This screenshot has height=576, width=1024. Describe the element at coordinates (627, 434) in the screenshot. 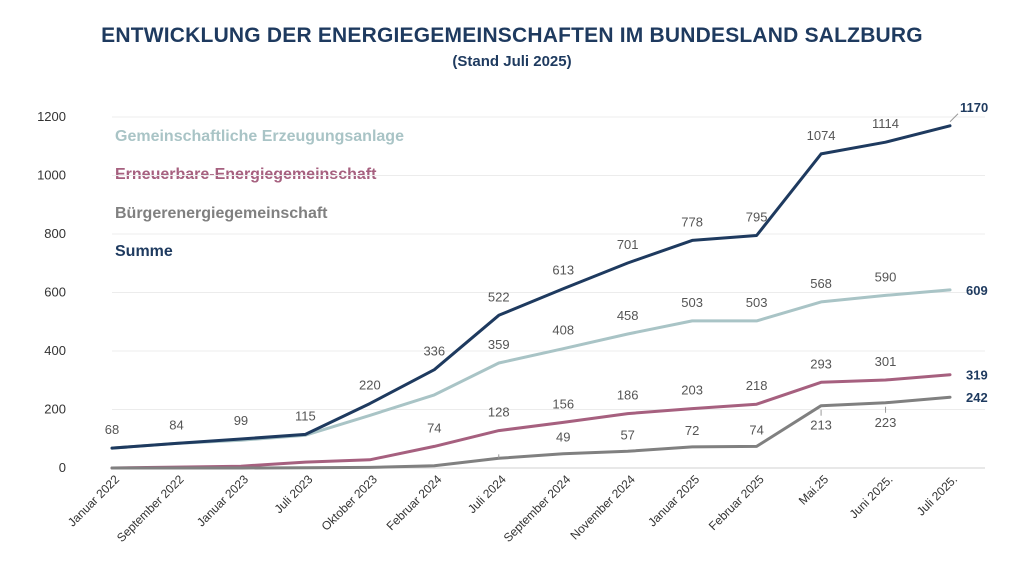

I see `data-label: 57` at that location.